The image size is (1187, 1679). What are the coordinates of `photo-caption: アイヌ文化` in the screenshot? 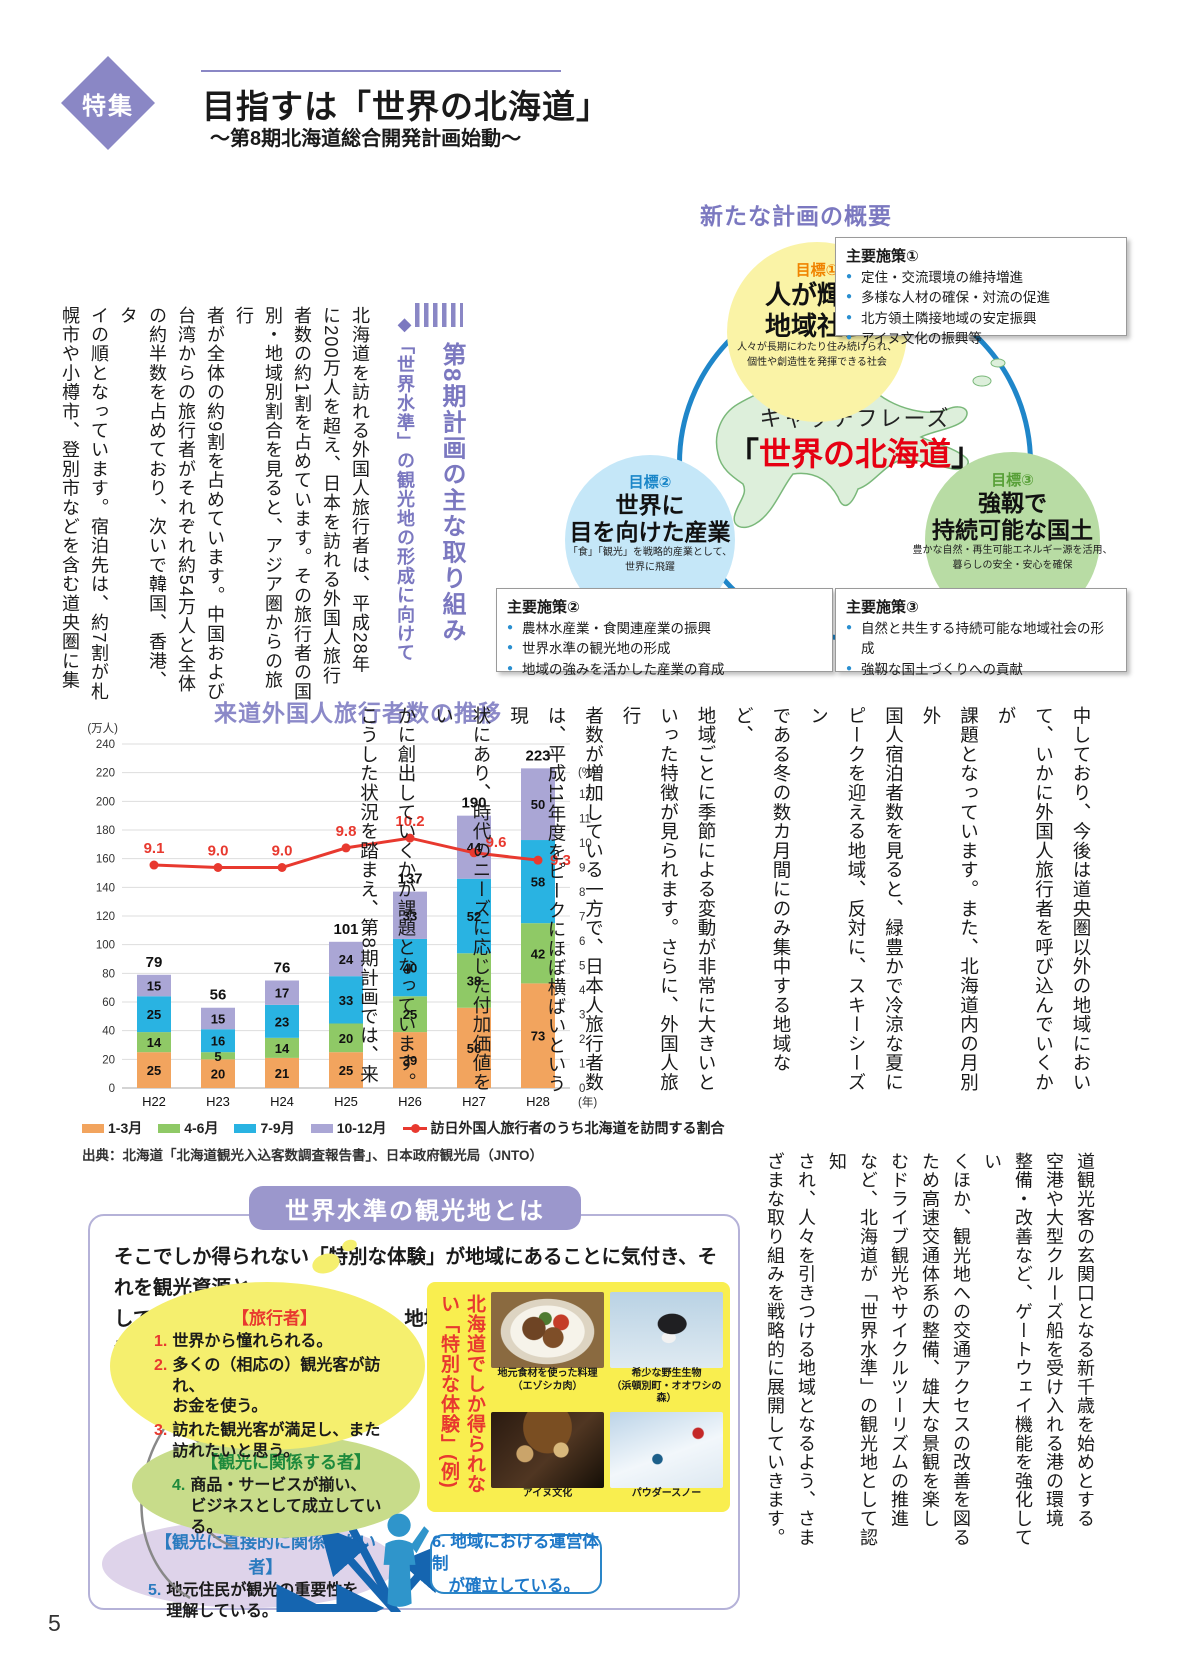 It's located at (547, 1493).